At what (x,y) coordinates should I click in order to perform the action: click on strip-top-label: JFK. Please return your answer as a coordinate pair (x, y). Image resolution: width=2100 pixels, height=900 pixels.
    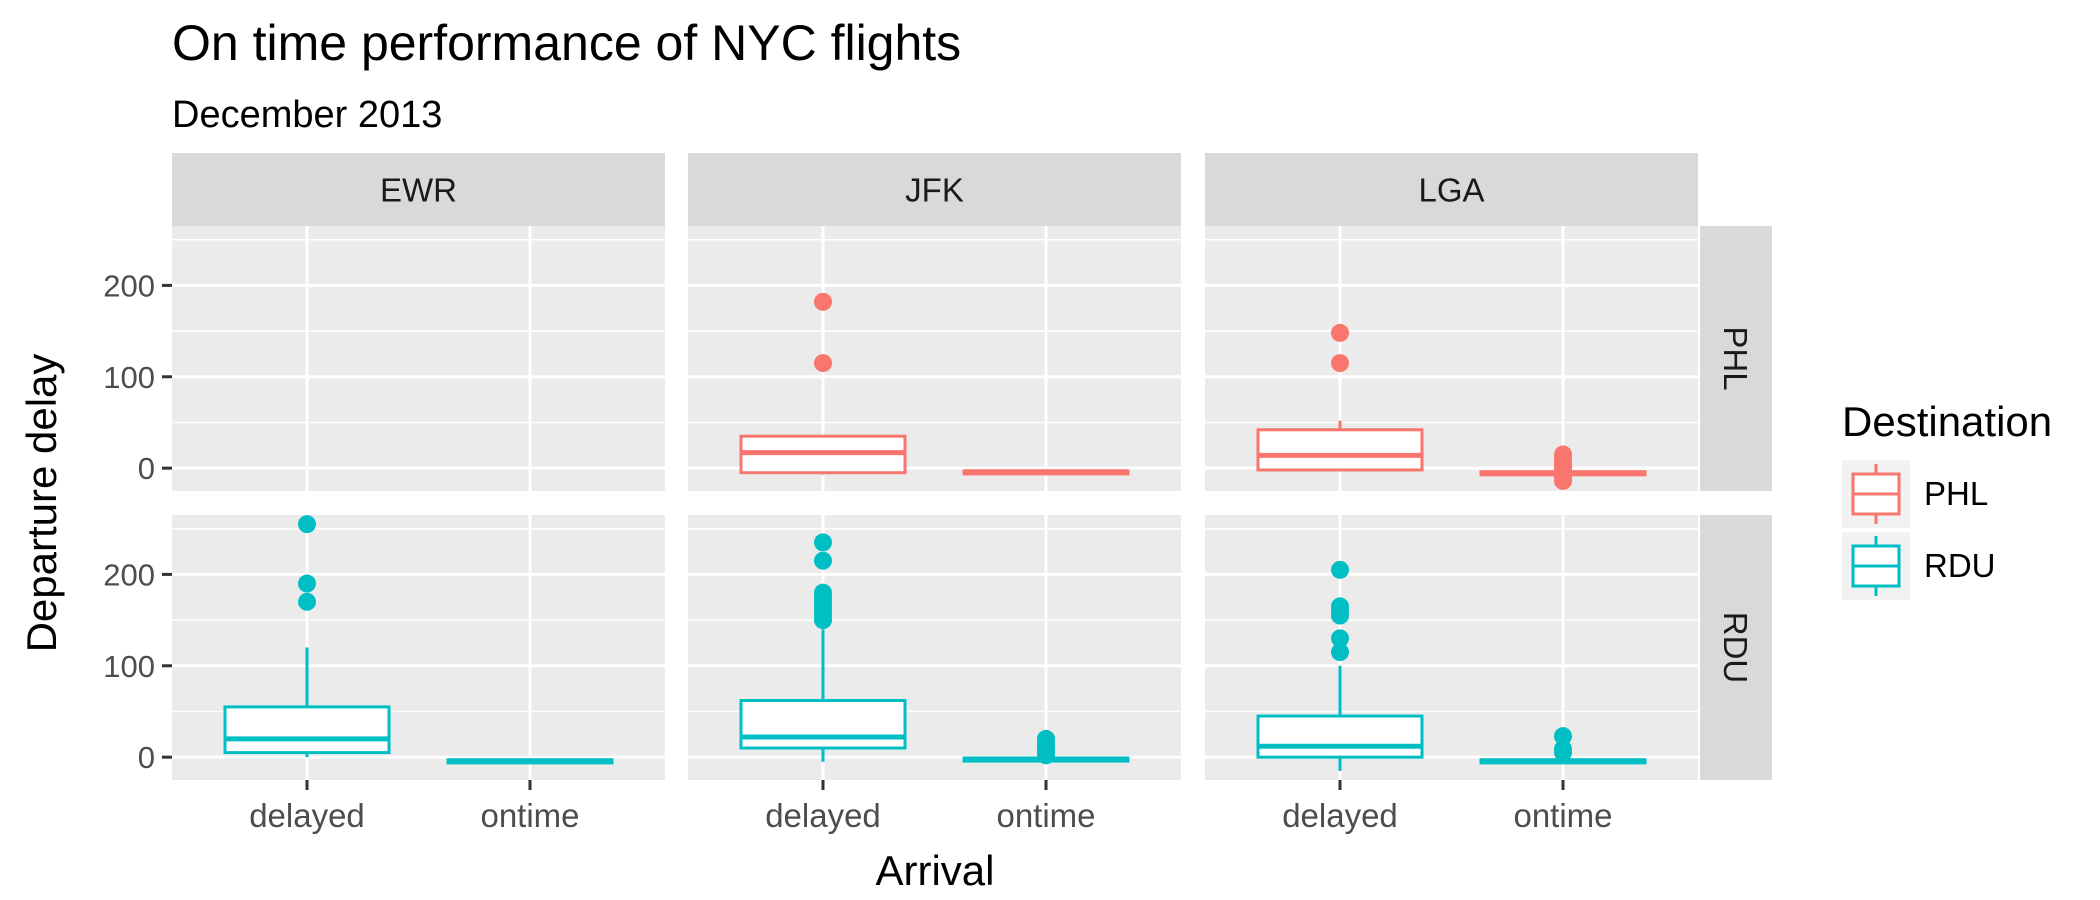
    Looking at the image, I should click on (934, 190).